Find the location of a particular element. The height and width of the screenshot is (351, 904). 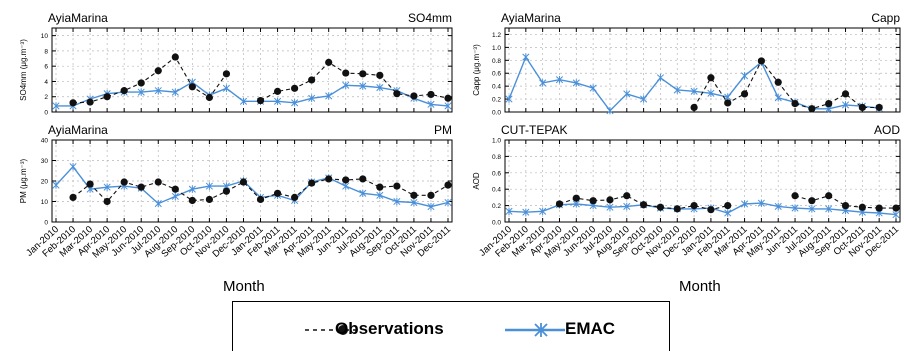

y-tick-label: 1.0 is located at coordinates (496, 48).